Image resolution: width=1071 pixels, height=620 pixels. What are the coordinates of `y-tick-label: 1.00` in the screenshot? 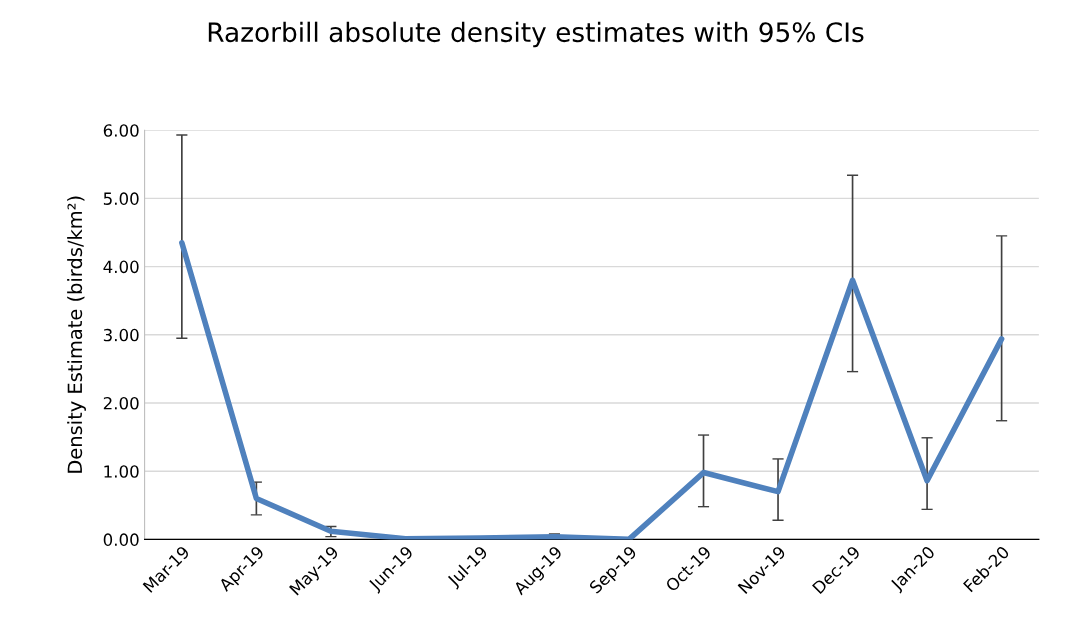 It's located at (121, 471).